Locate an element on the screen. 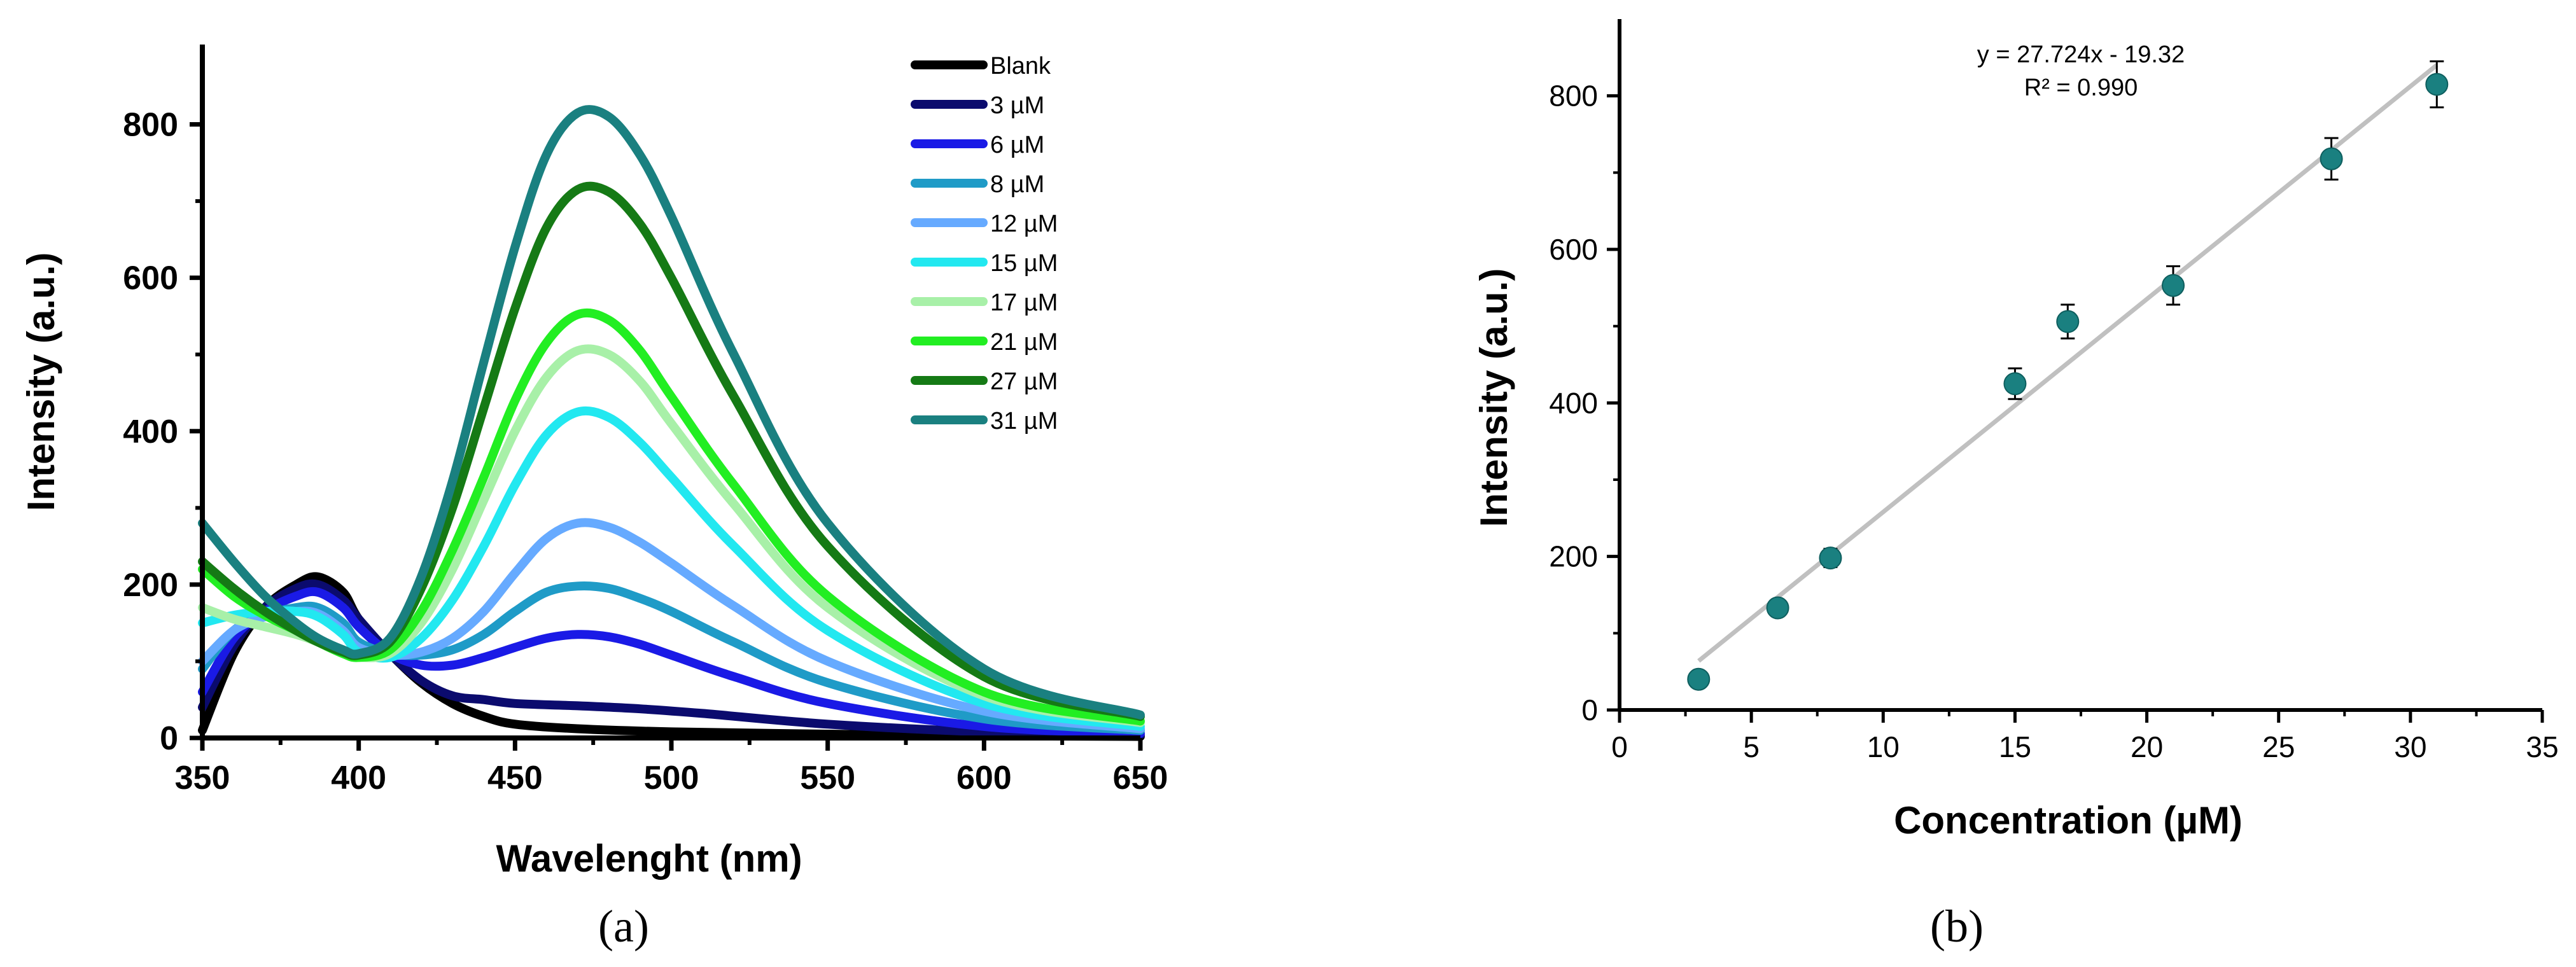 The image size is (2576, 967). calibration-x-tick-label: 10 is located at coordinates (1883, 747).